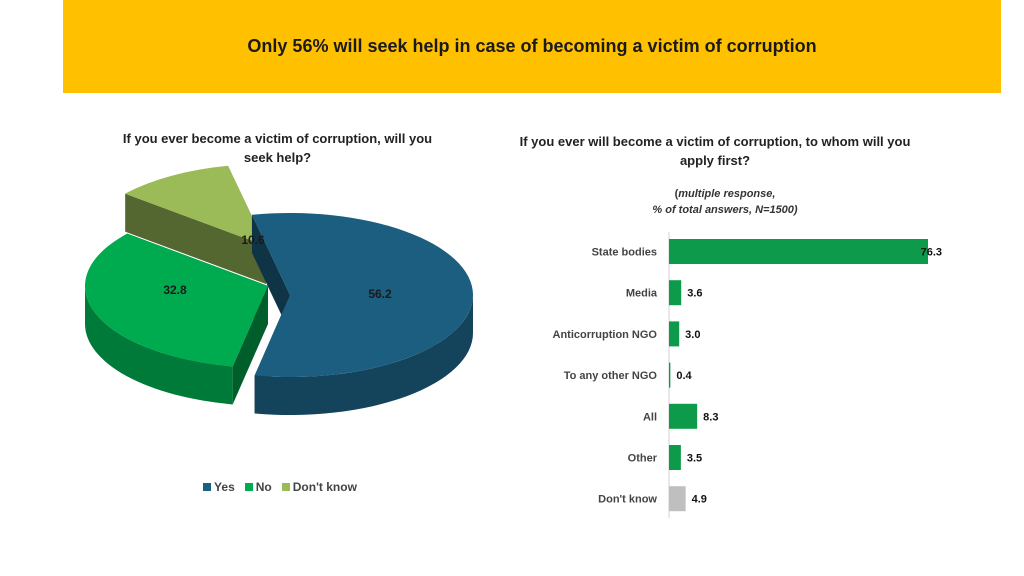 The image size is (1024, 576). I want to click on bar-value-label: 76.3, so click(931, 253).